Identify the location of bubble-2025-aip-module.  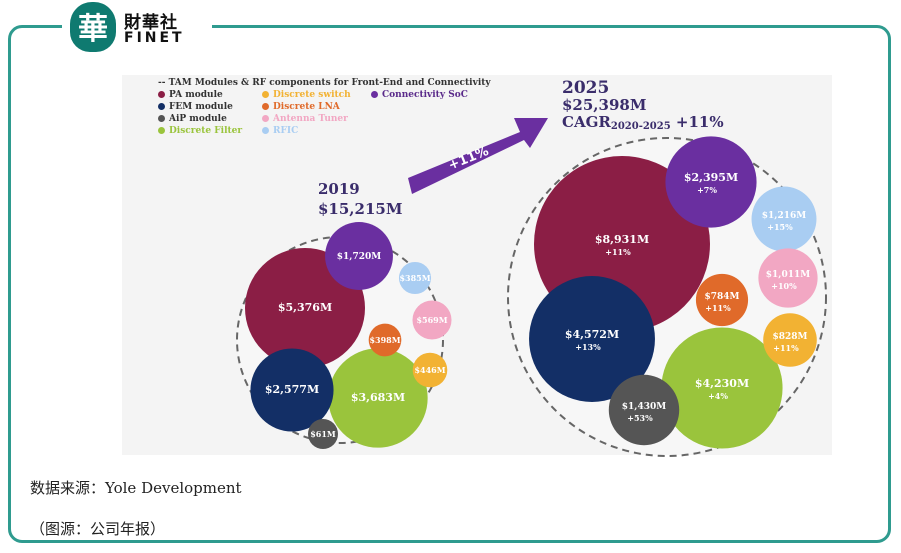
(644, 410).